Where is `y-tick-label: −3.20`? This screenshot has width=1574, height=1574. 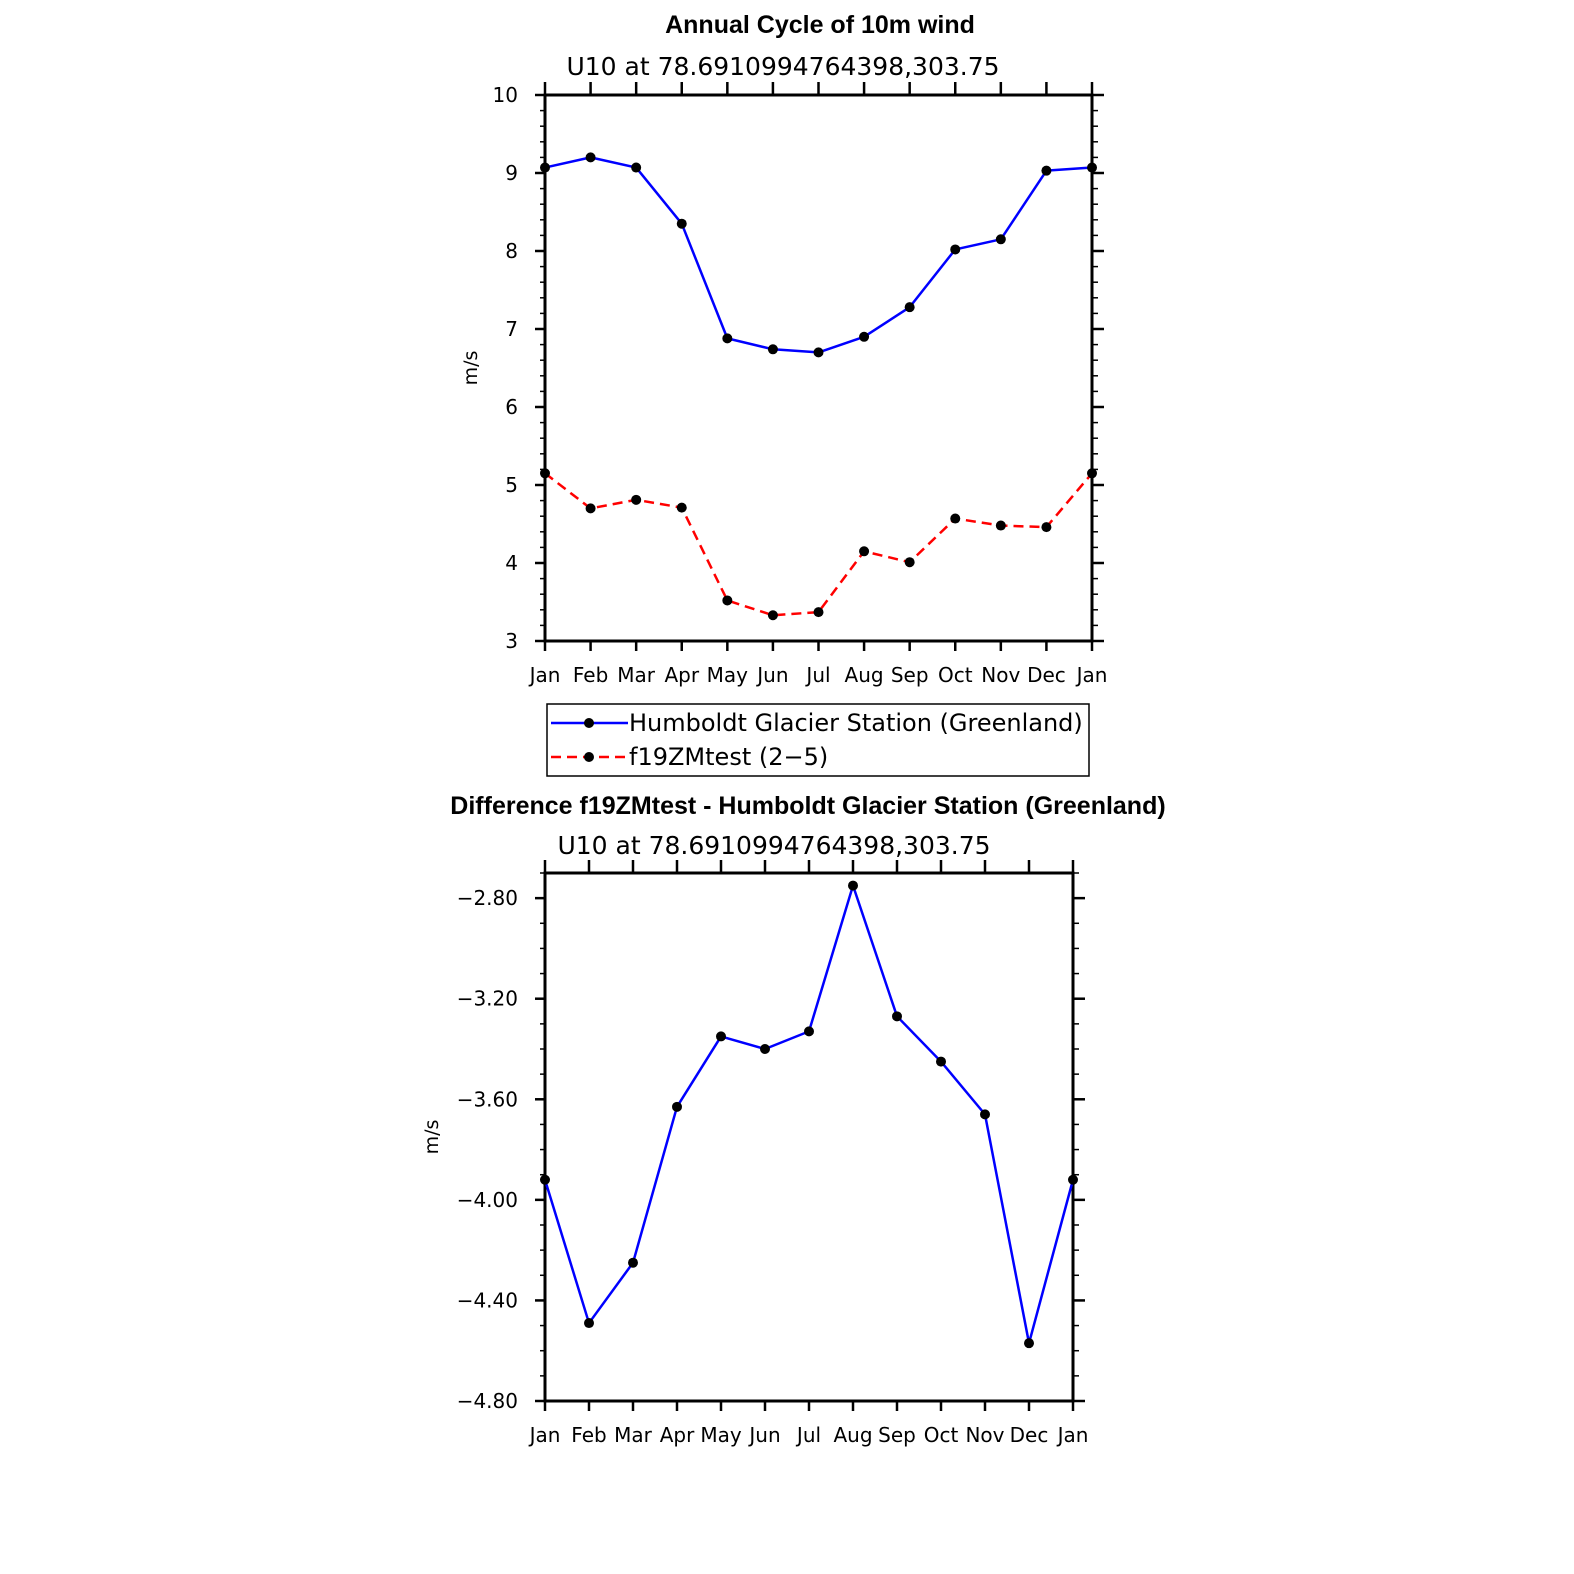
y-tick-label: −3.20 is located at coordinates (487, 999).